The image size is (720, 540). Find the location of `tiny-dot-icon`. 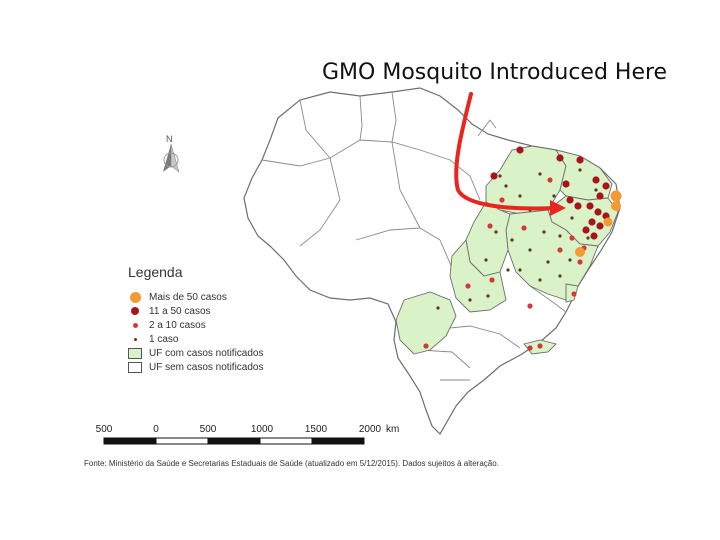

tiny-dot-icon is located at coordinates (135, 339).